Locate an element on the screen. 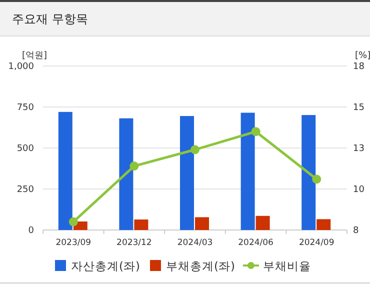 This screenshot has height=285, width=370. y2-axis-title: [%] is located at coordinates (362, 56).